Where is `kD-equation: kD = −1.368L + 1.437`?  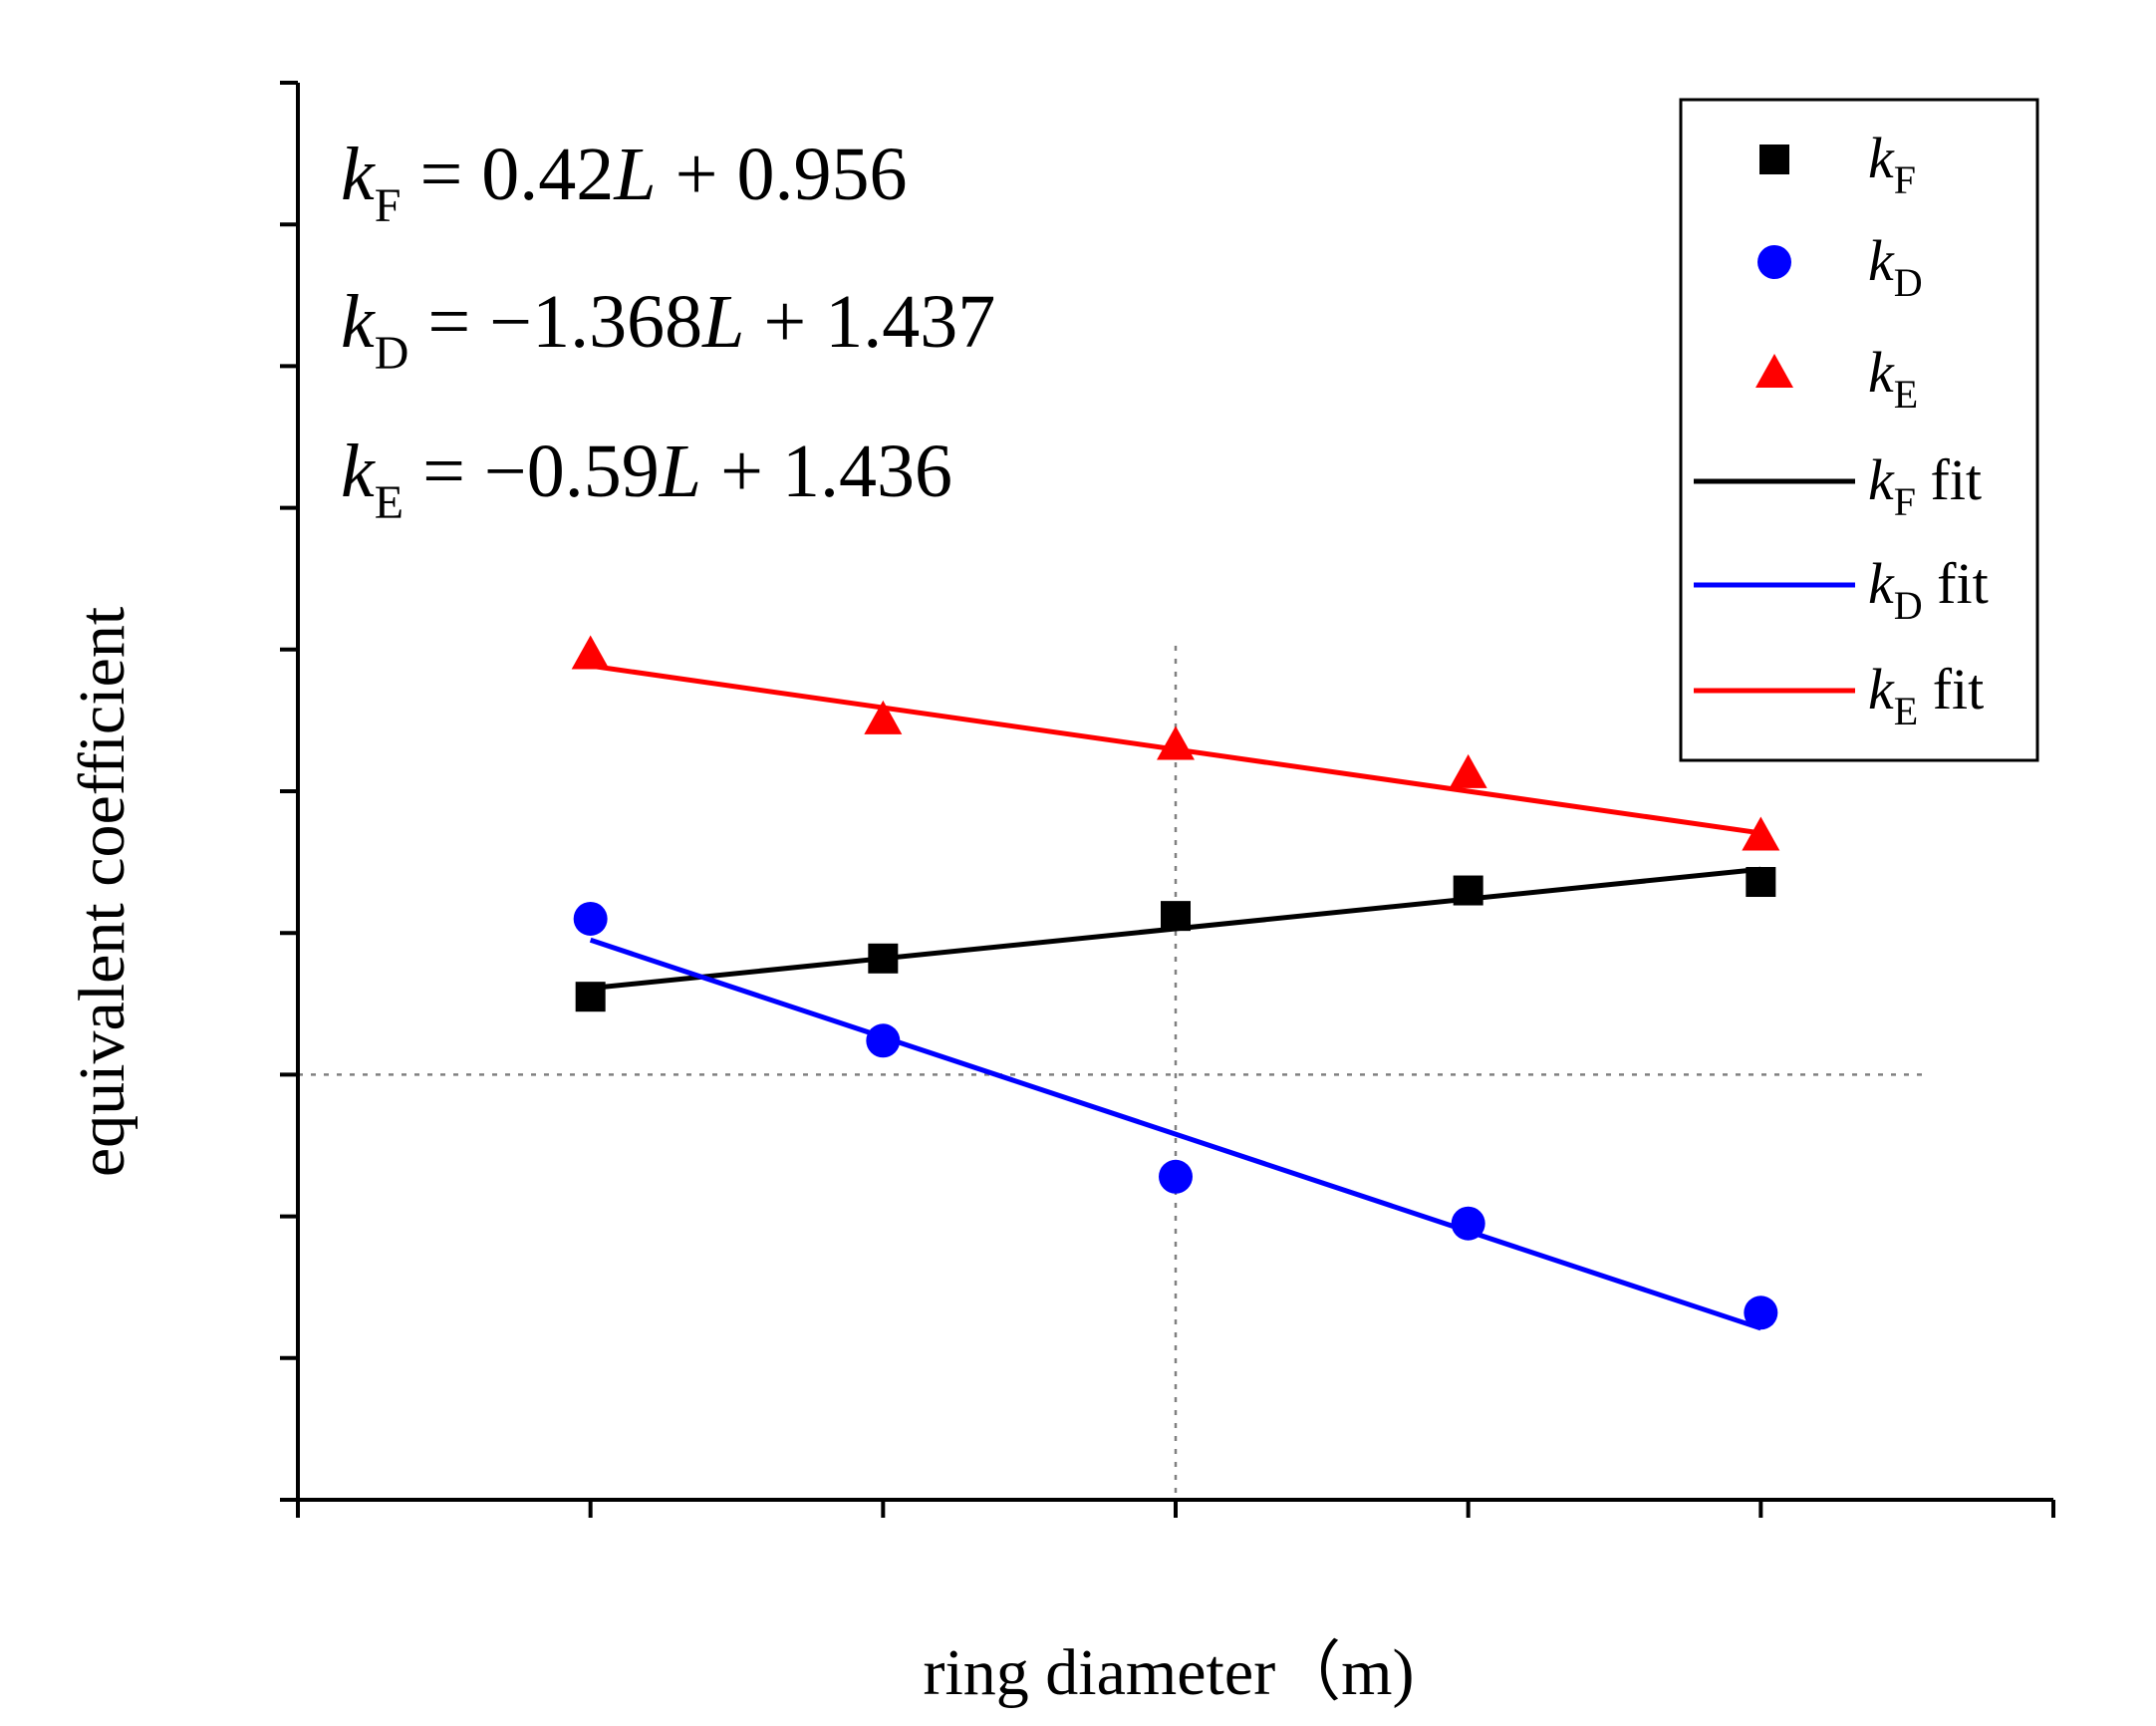 kD-equation: kD = −1.368L + 1.437 is located at coordinates (668, 330).